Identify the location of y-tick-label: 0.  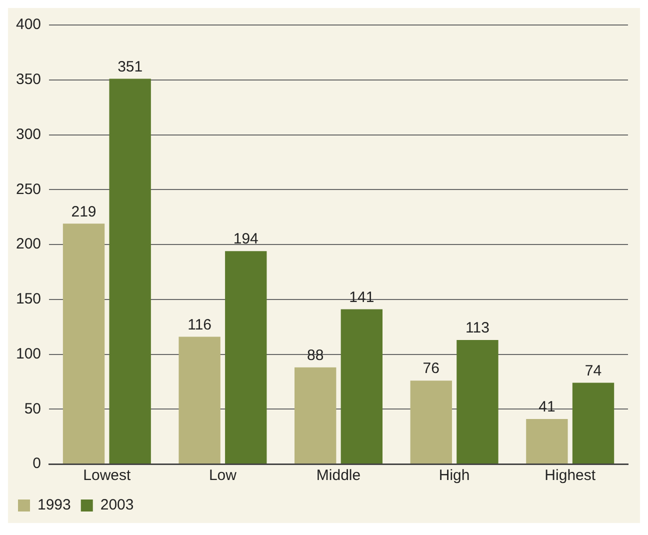
(37, 463).